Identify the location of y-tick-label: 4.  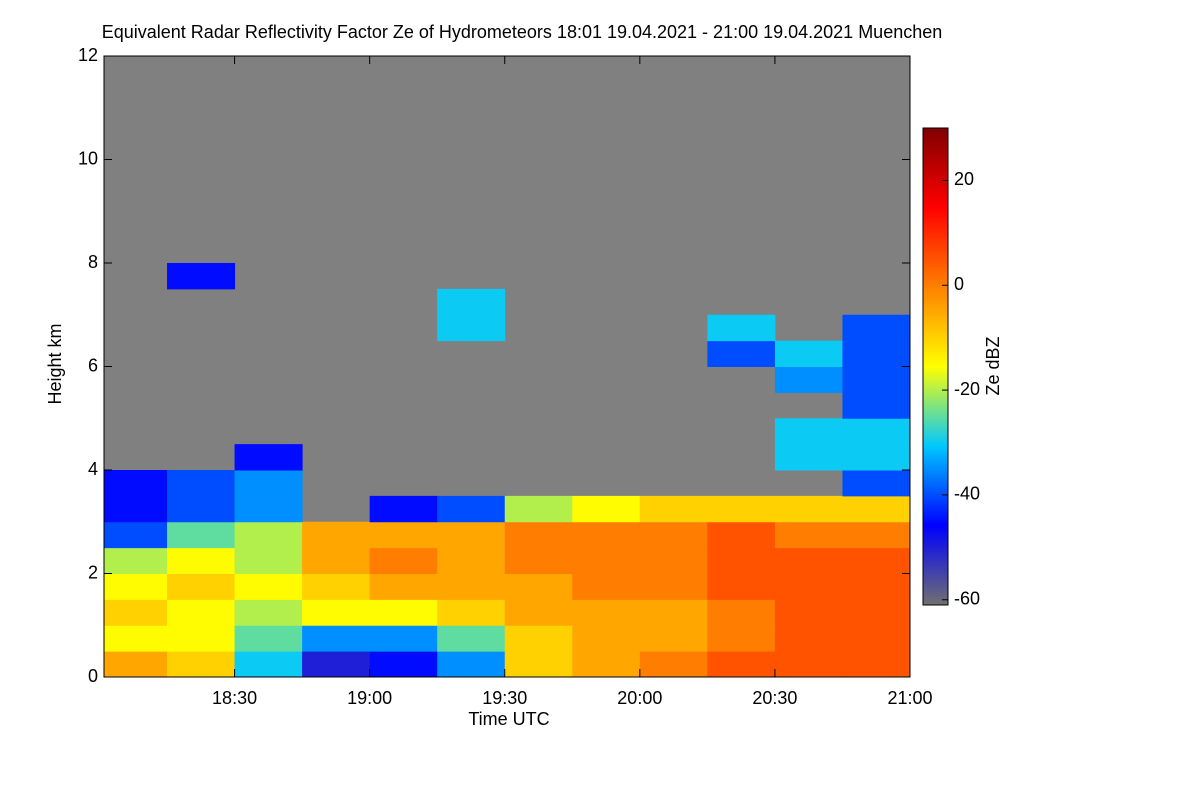
(93, 469).